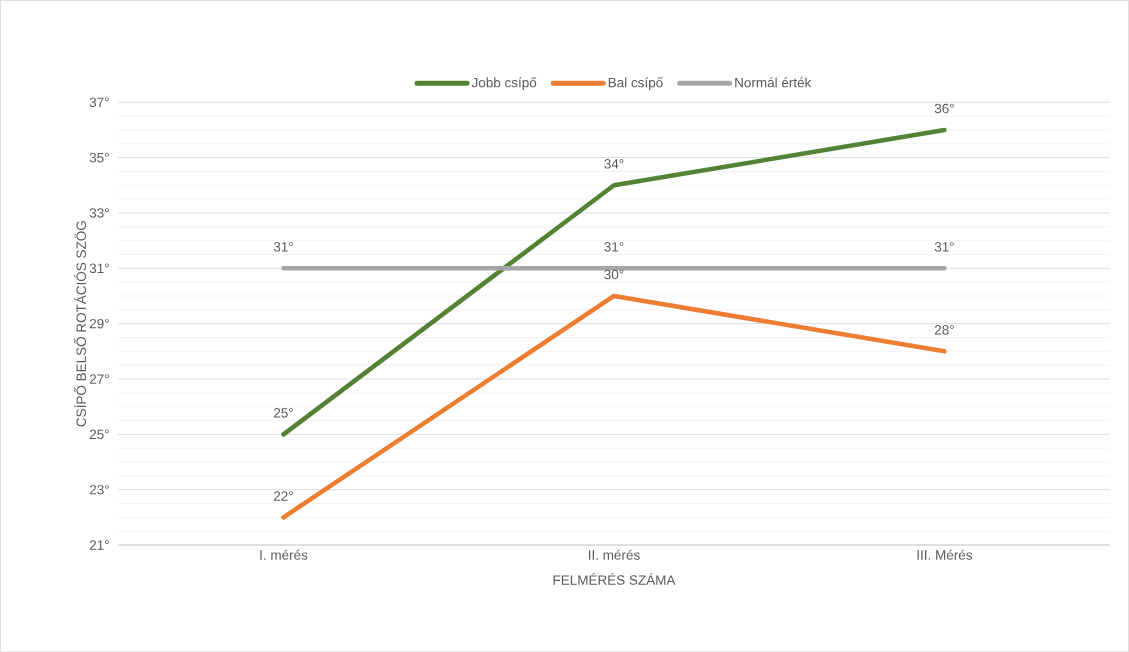 This screenshot has height=652, width=1129. I want to click on y-axis-title: CSÍPŐ BELSŐ ROTÁCIÓS SZÖG, so click(80, 324).